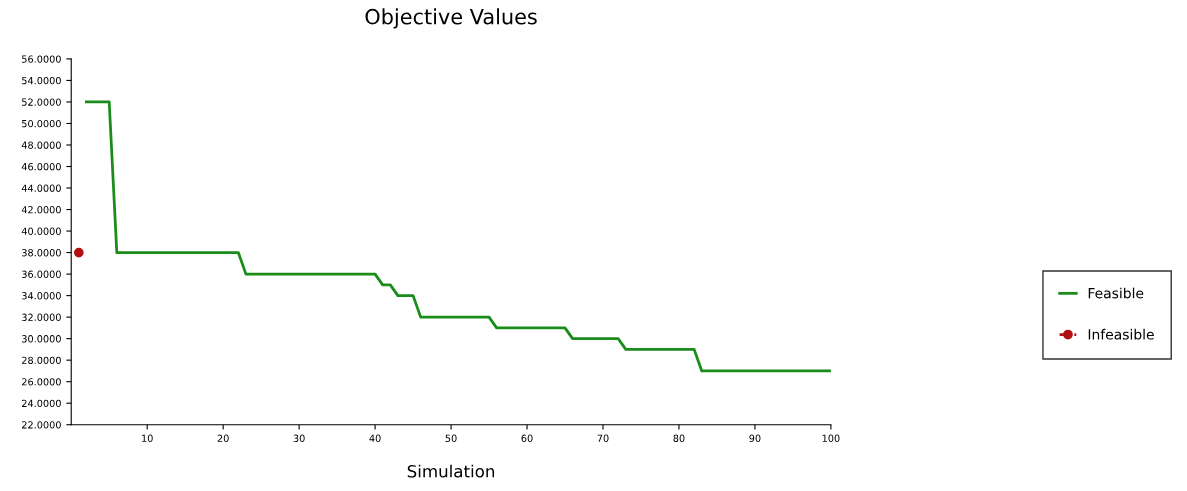 This screenshot has width=1187, height=491. I want to click on y-tick-label: 34.0000, so click(41, 296).